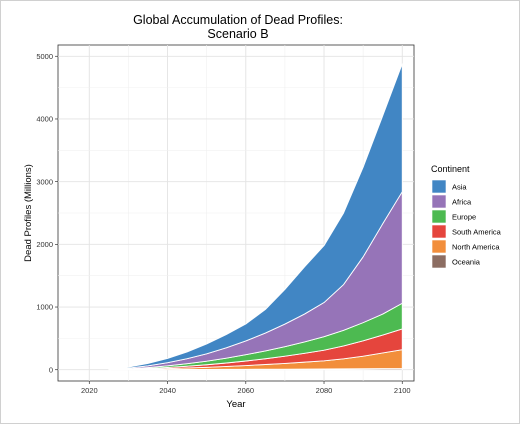 The height and width of the screenshot is (428, 526). Describe the element at coordinates (439, 216) in the screenshot. I see `legend-key-europe` at that location.